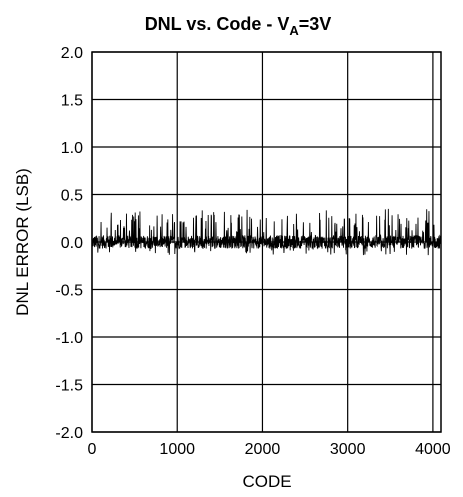 The width and height of the screenshot is (463, 497). I want to click on dnl-series, so click(266, 232).